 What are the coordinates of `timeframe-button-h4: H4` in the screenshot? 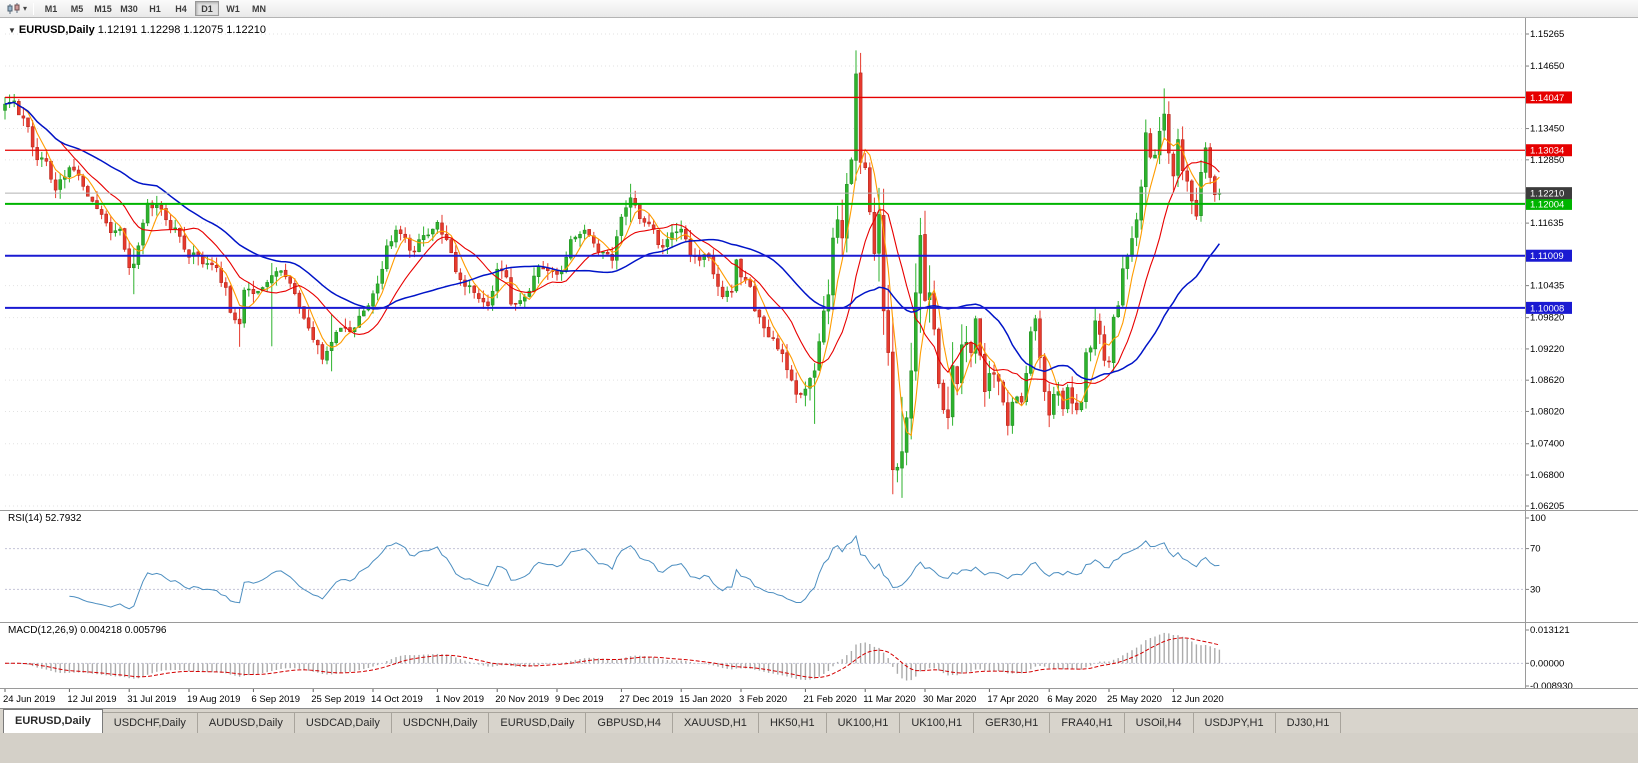 It's located at (181, 9).